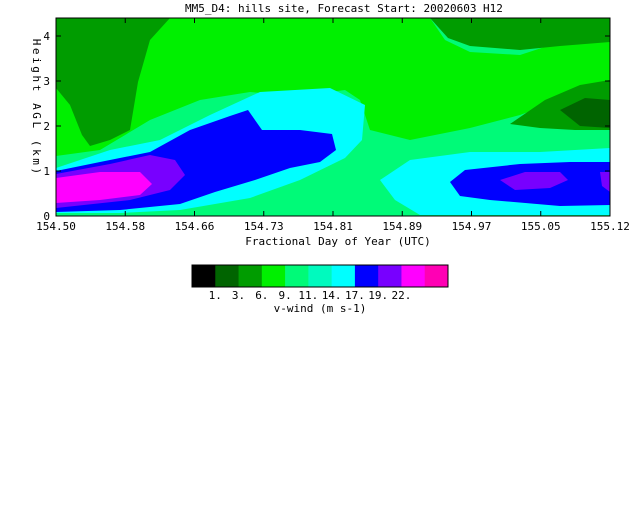 This screenshot has height=512, width=640. I want to click on x-tick-label: 154.97, so click(472, 226).